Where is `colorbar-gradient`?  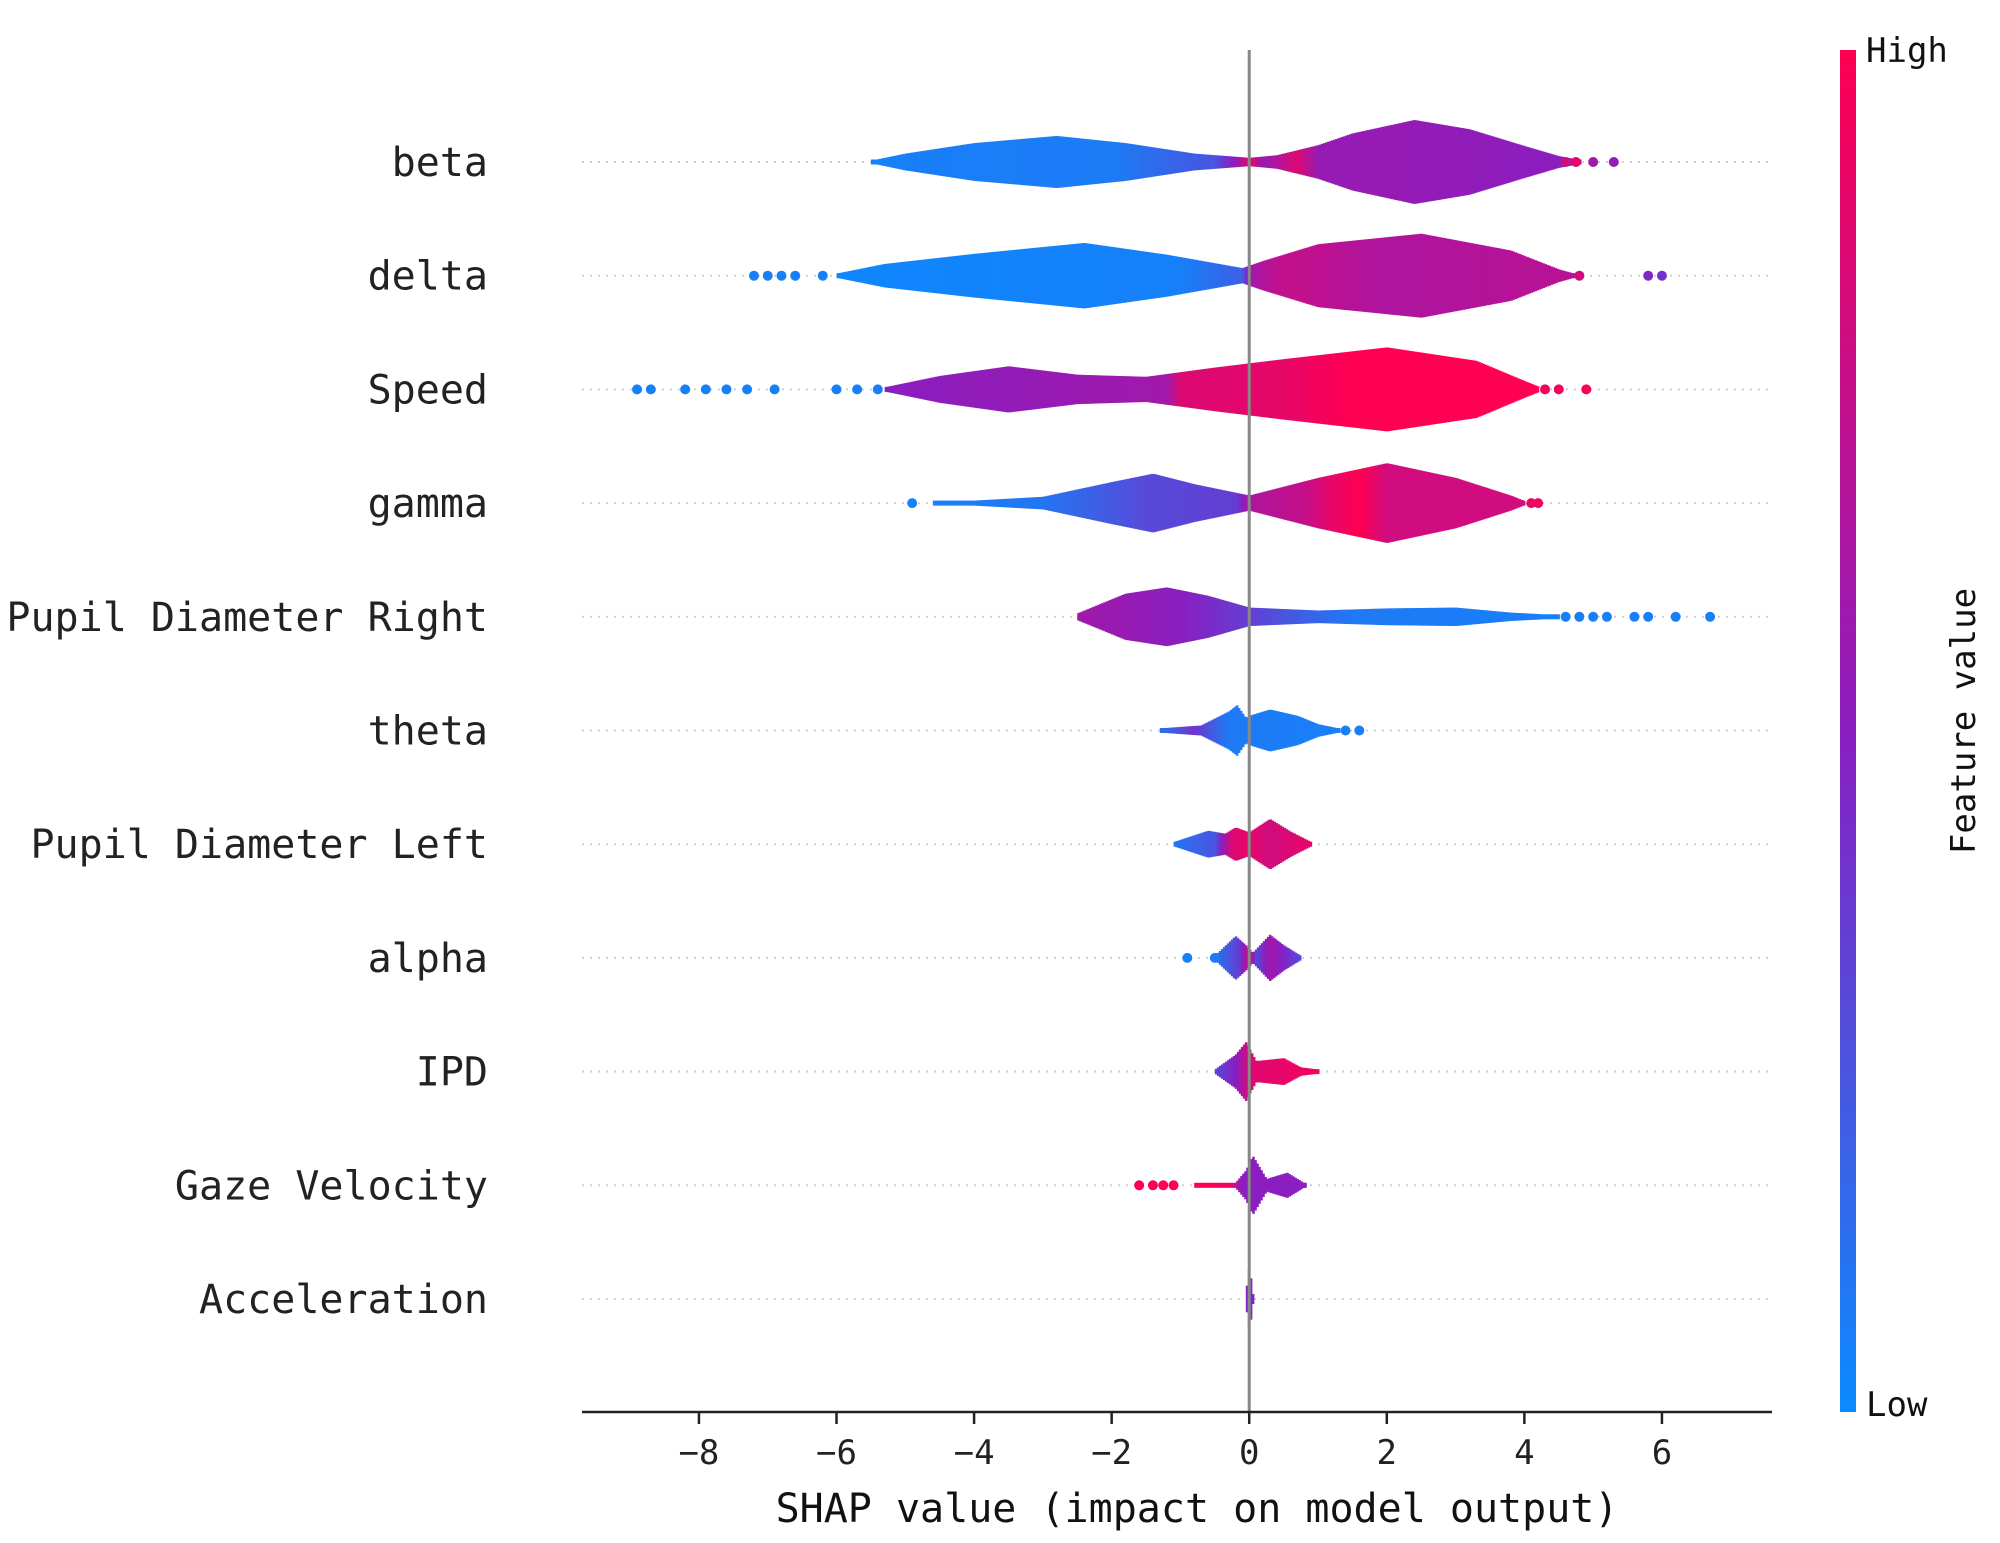
colorbar-gradient is located at coordinates (1848, 731).